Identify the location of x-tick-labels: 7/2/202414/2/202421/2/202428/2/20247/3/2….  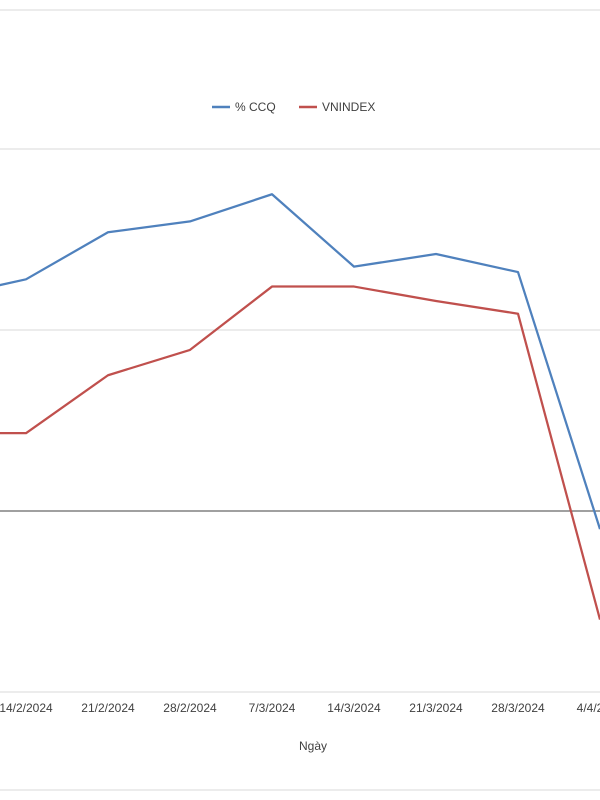
(300, 708).